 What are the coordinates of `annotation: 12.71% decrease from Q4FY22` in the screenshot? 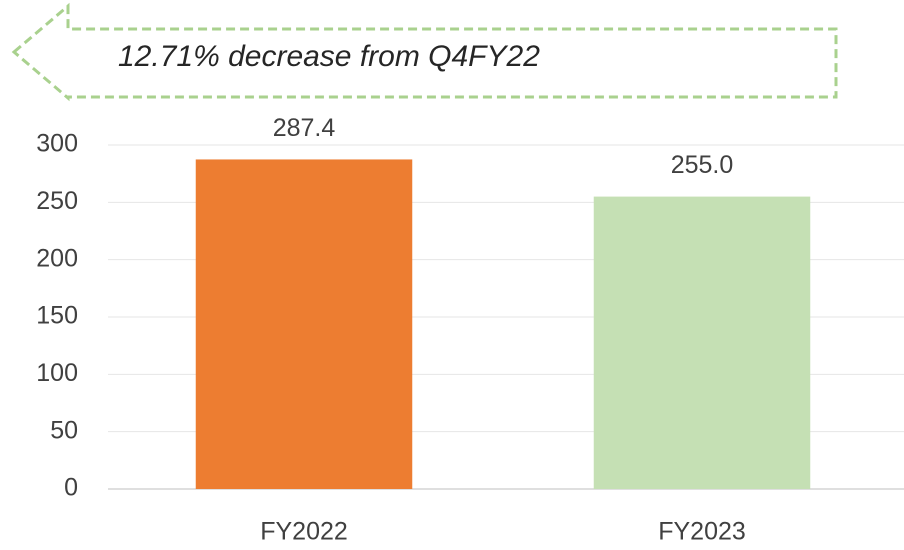 It's located at (329, 56).